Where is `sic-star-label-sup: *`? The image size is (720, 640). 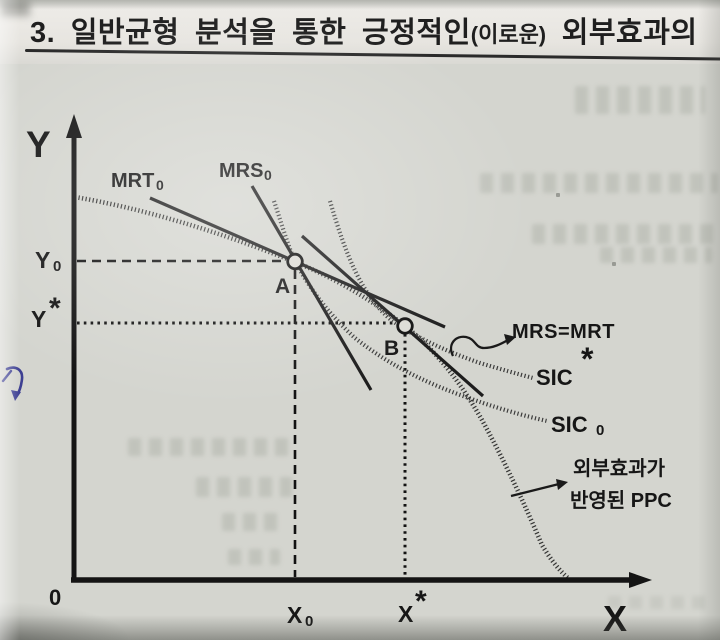
sic-star-label-sup: * is located at coordinates (587, 359).